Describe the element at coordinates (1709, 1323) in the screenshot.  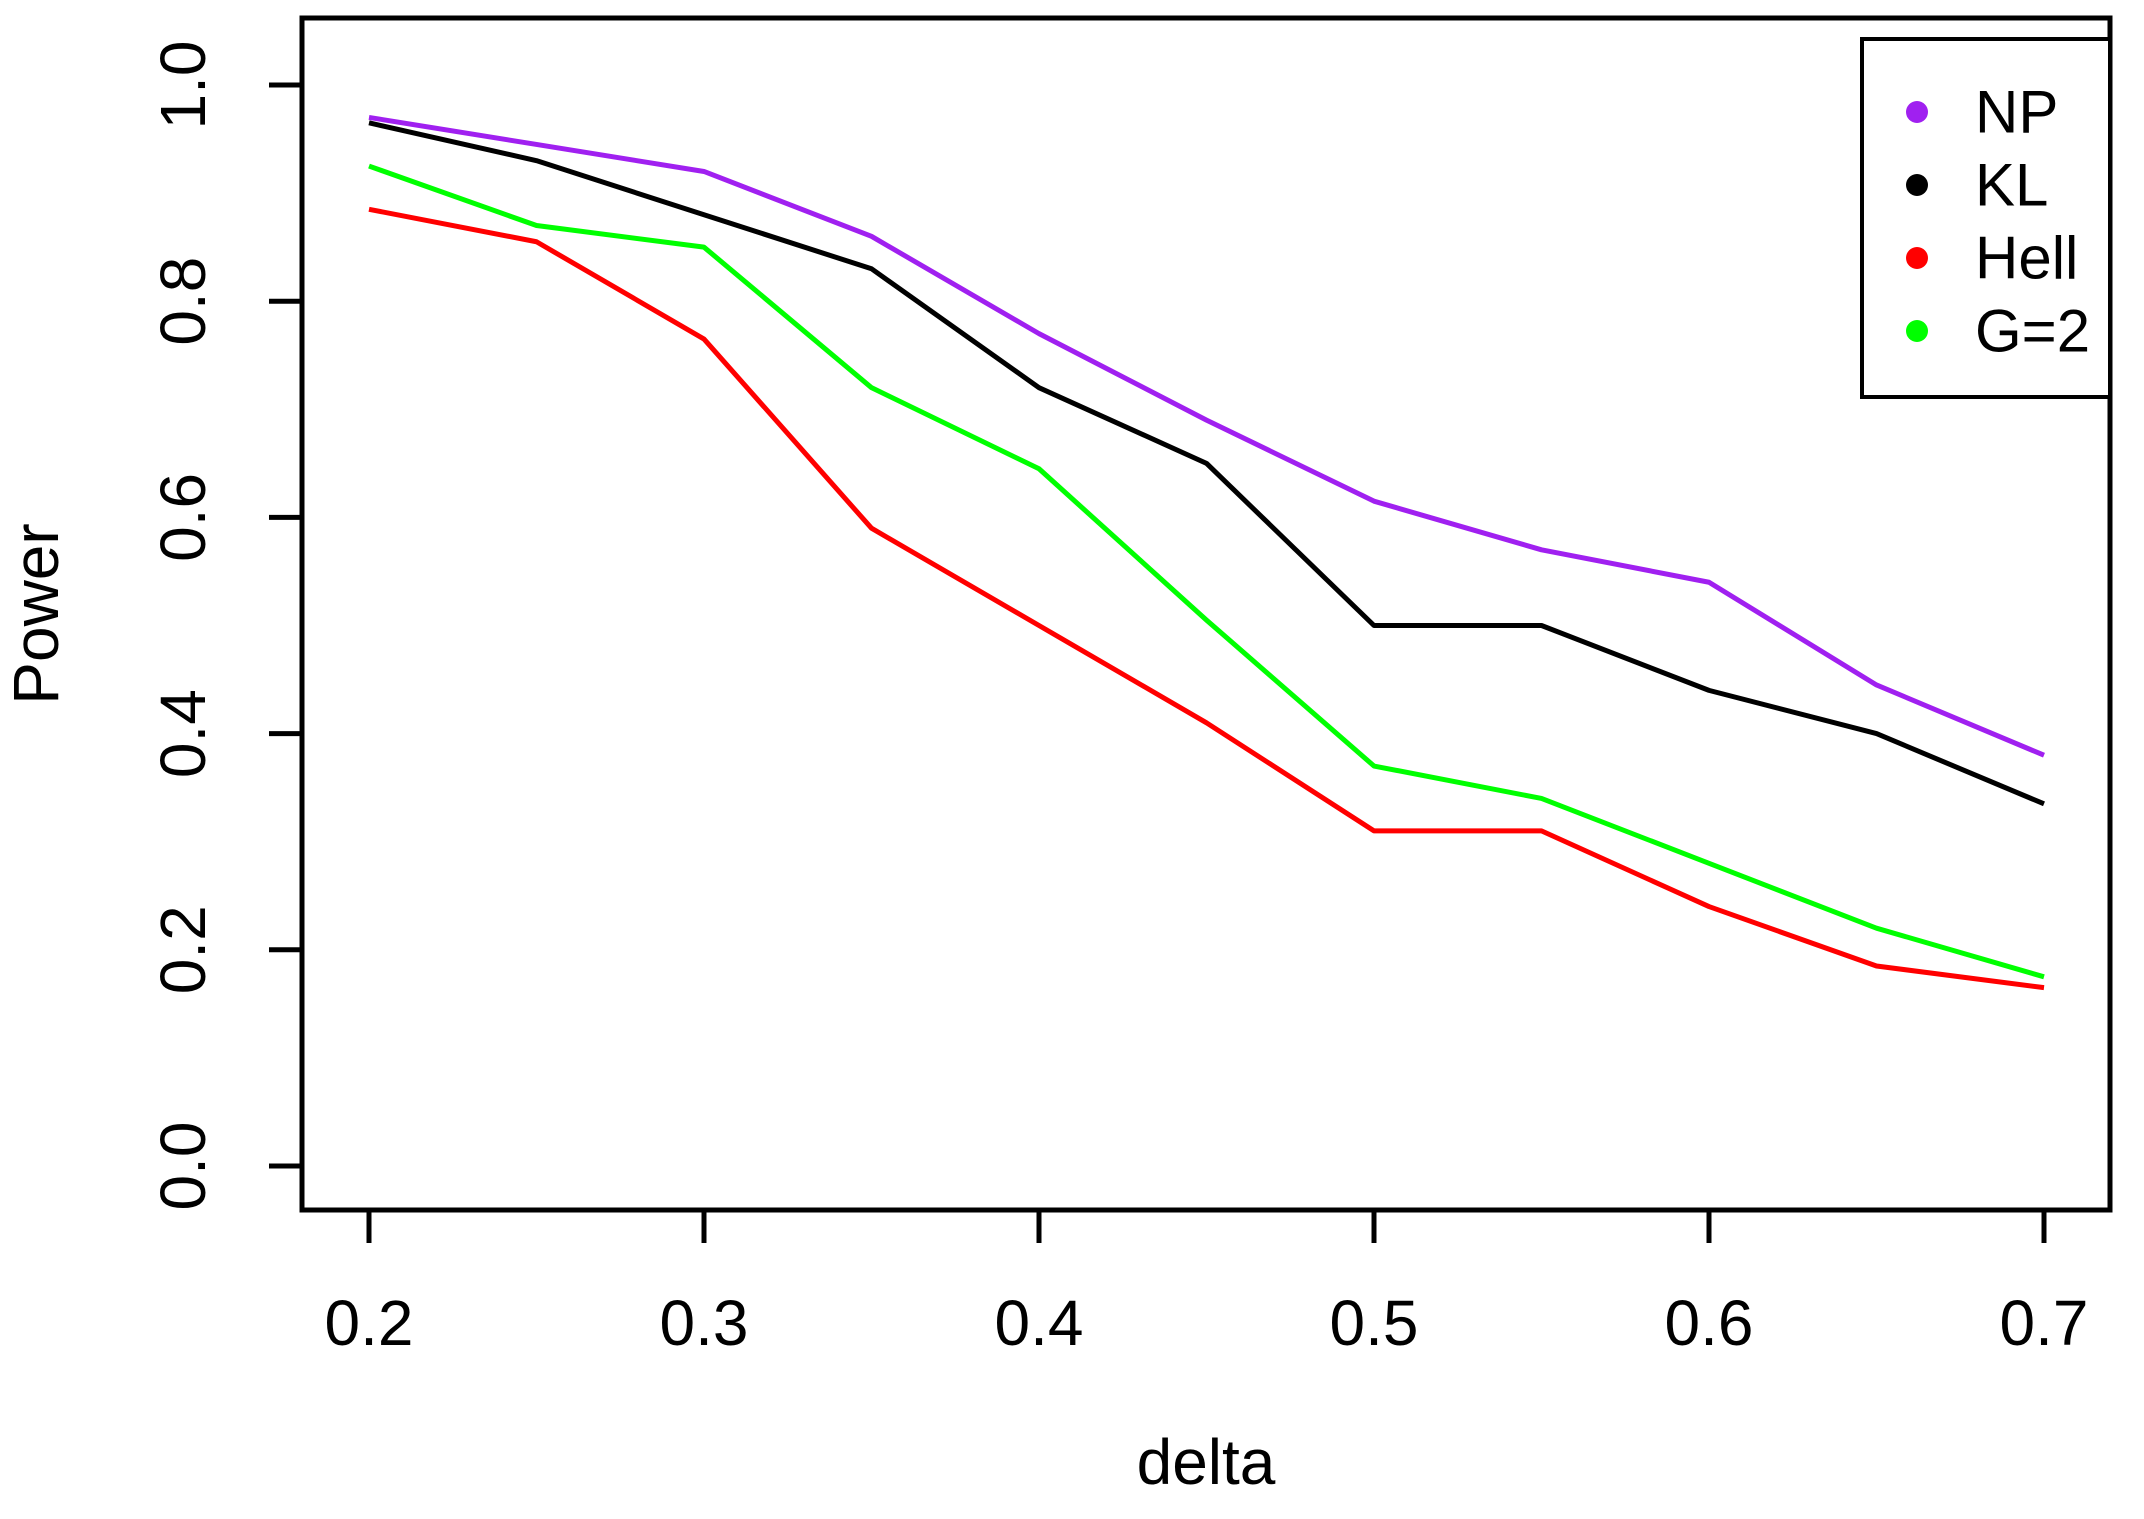
I see `x-tick-label: 0.6` at that location.